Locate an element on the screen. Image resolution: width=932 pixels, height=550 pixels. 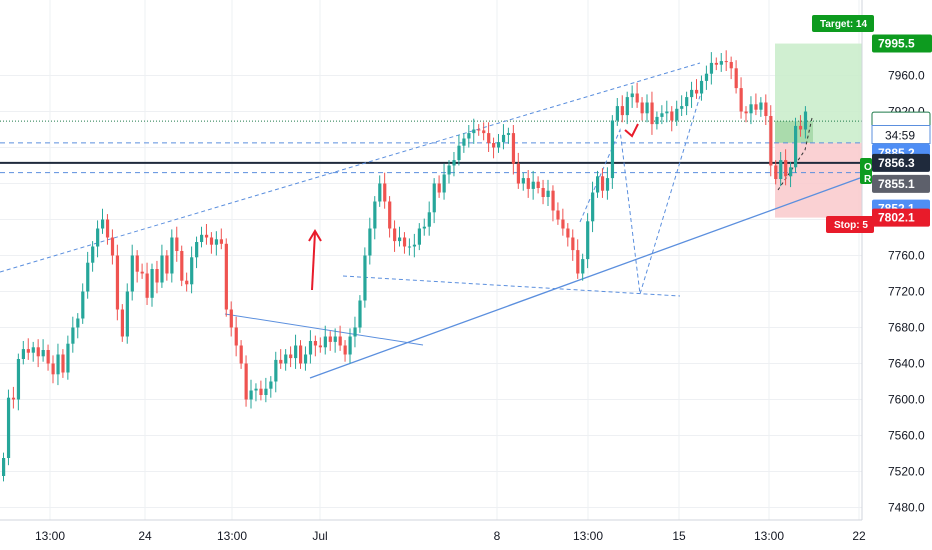
arrow-down-marker is located at coordinates (631, 130).